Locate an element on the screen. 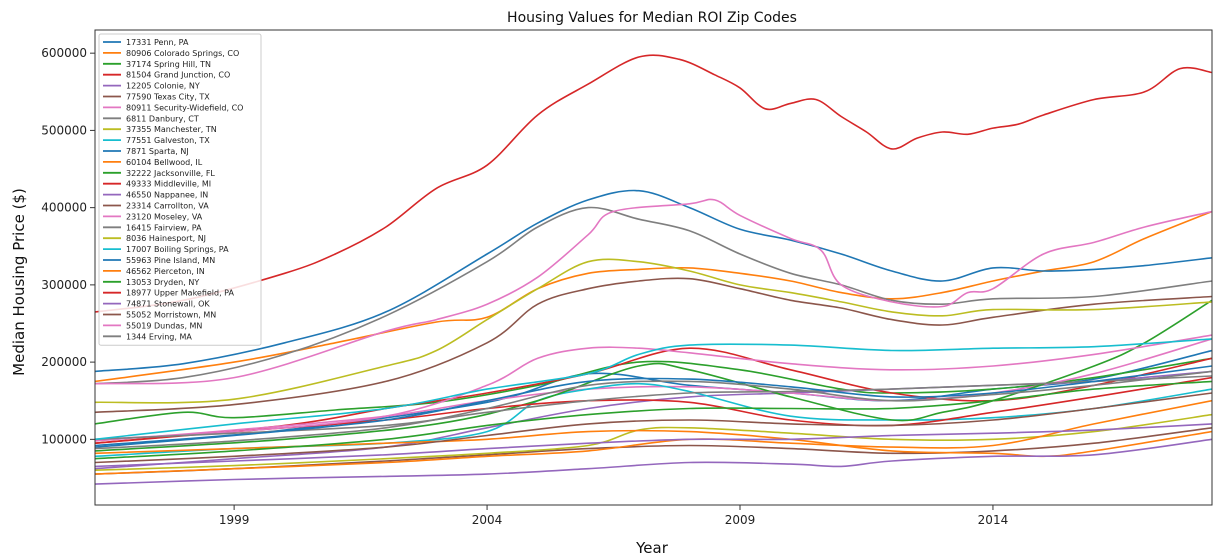  y-tick-label: 600000 is located at coordinates (64, 53).